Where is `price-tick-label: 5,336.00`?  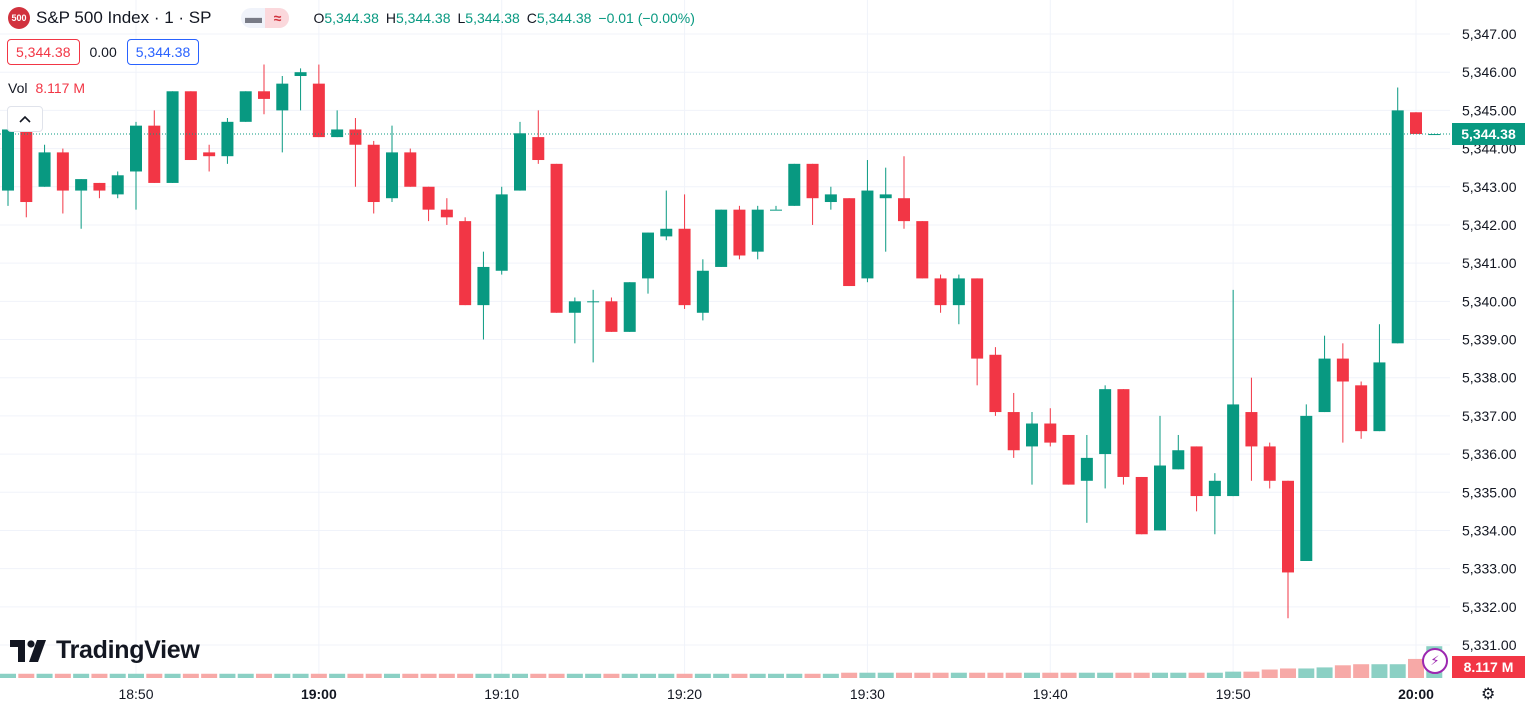
price-tick-label: 5,336.00 is located at coordinates (1489, 454).